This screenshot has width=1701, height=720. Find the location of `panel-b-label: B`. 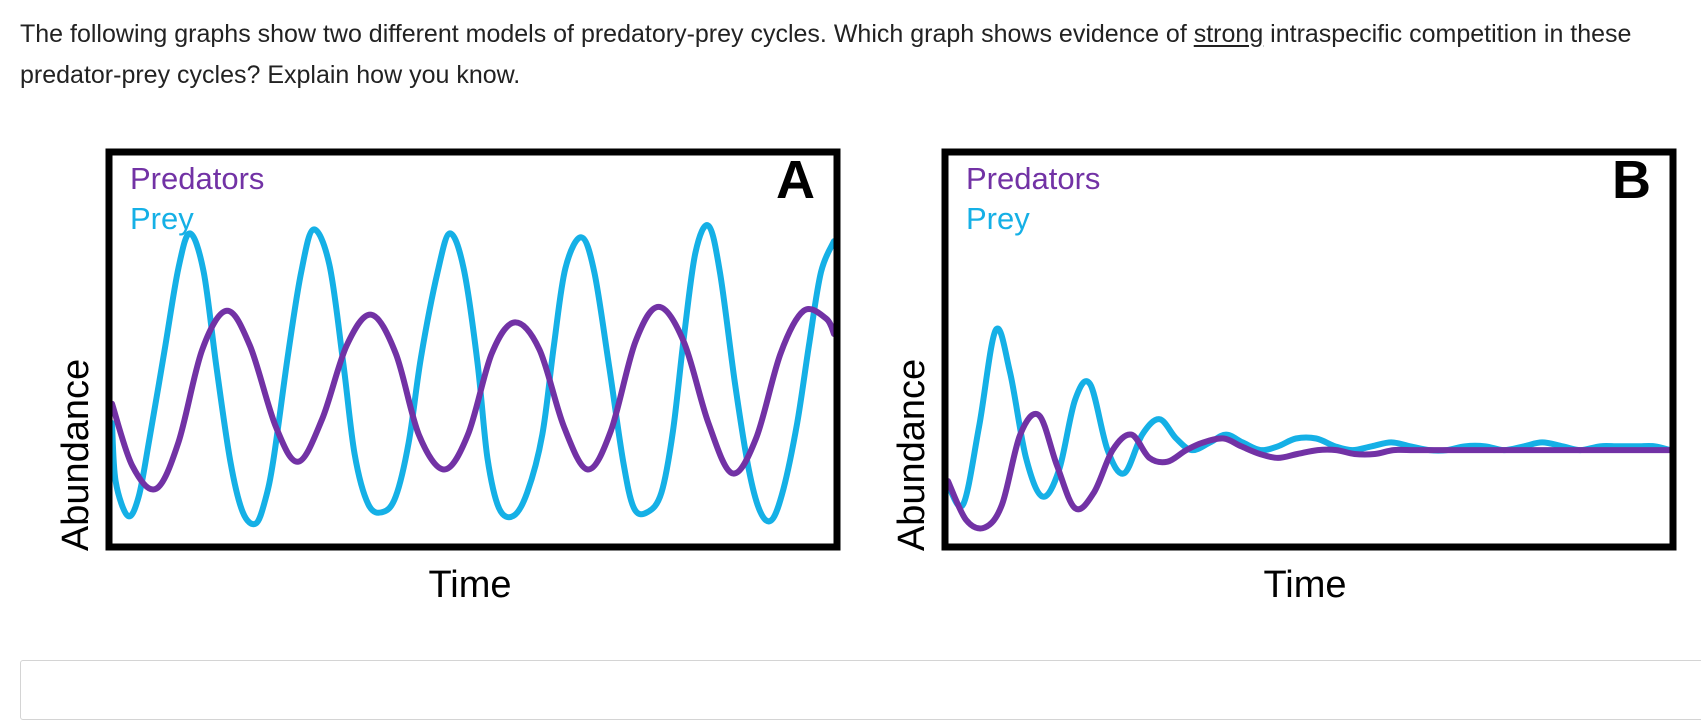

panel-b-label: B is located at coordinates (1631, 180).